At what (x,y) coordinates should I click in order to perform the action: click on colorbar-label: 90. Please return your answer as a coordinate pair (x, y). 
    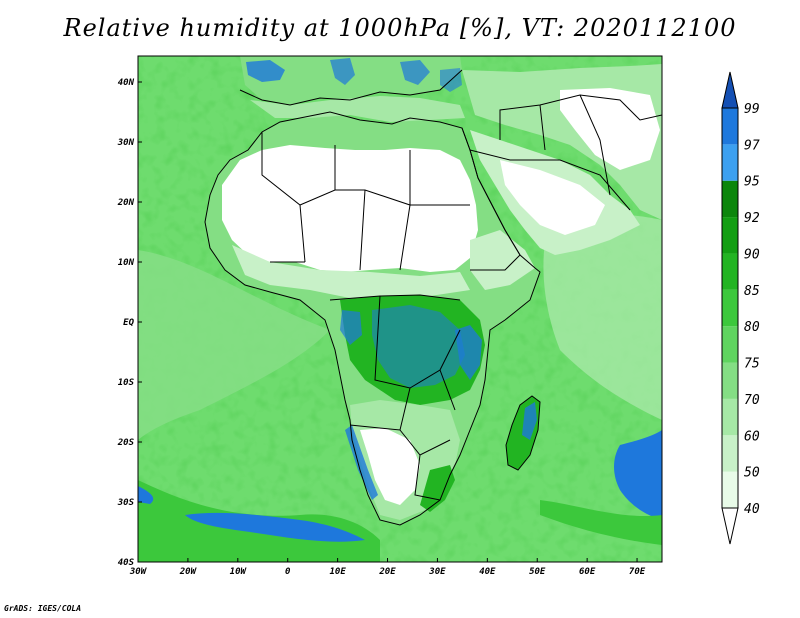
    Looking at the image, I should click on (752, 254).